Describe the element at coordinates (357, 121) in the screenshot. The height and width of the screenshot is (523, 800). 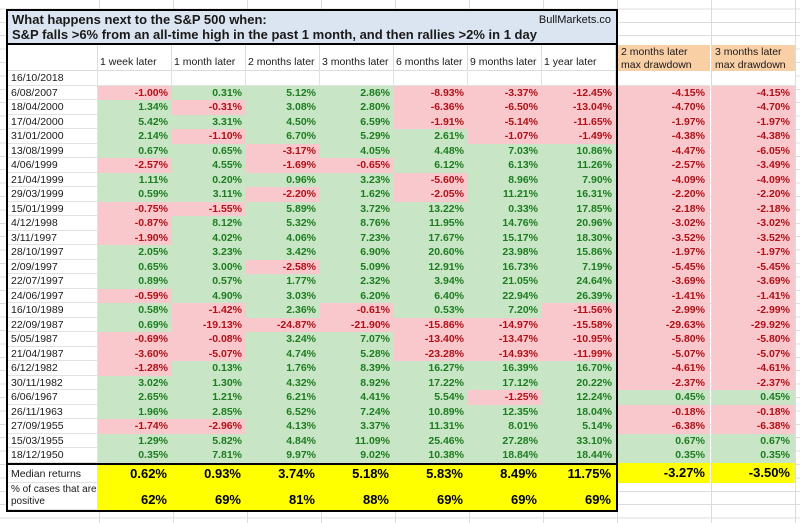
I see `value-cell: 6.59%` at that location.